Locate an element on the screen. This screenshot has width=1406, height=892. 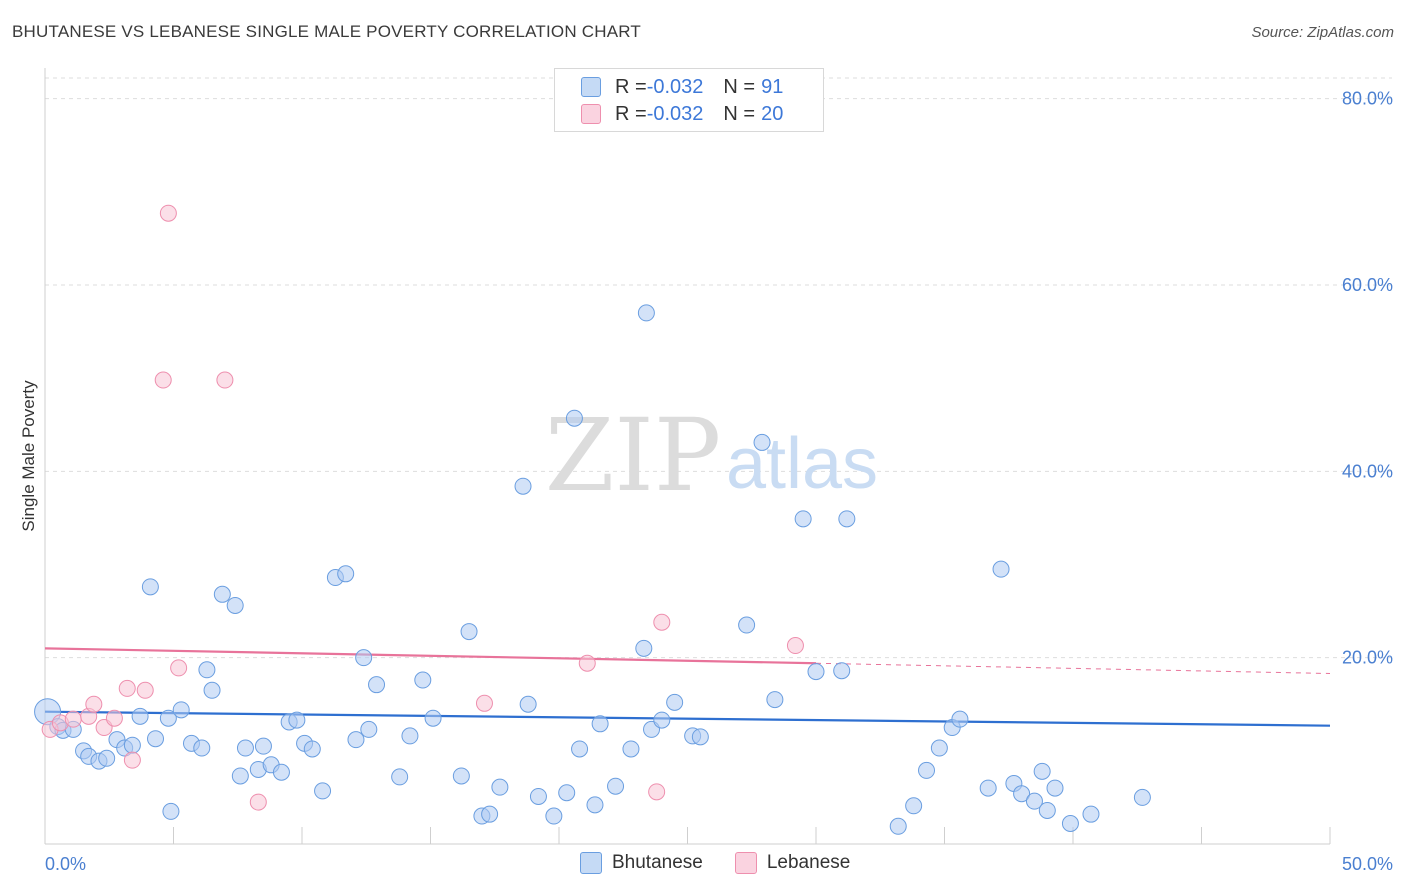
x-tick-label: 0.0% is located at coordinates (65, 864).